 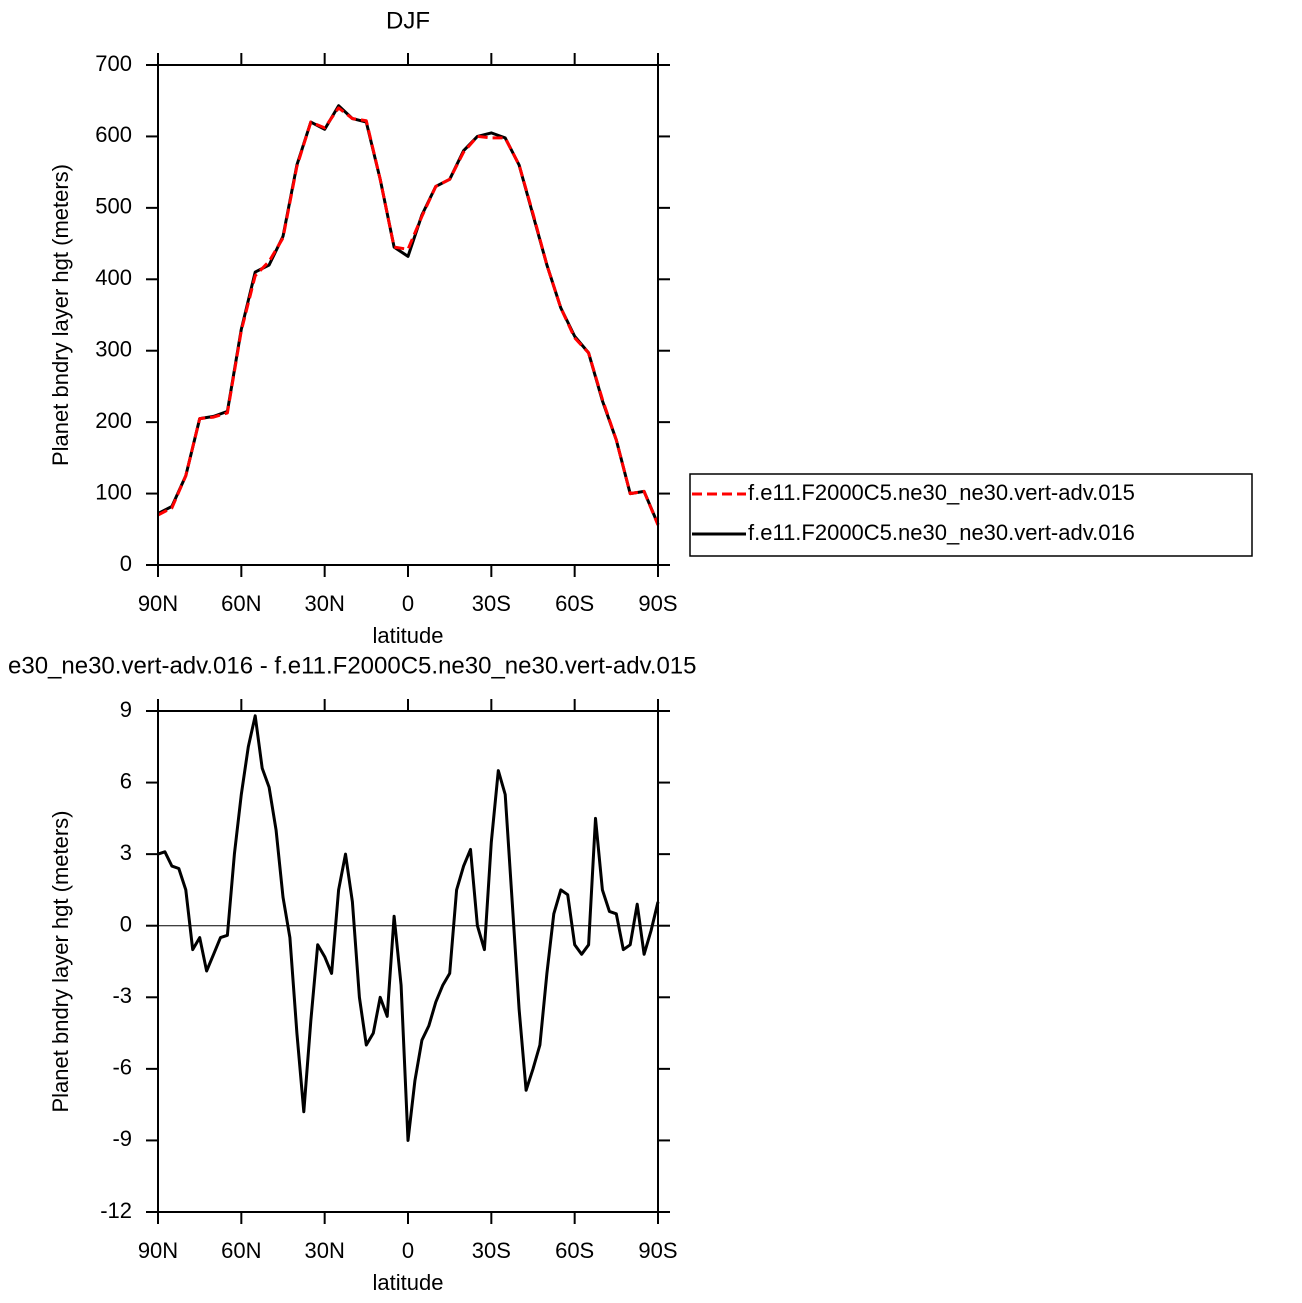 I want to click on y-tick-label: 3, so click(x=126, y=852).